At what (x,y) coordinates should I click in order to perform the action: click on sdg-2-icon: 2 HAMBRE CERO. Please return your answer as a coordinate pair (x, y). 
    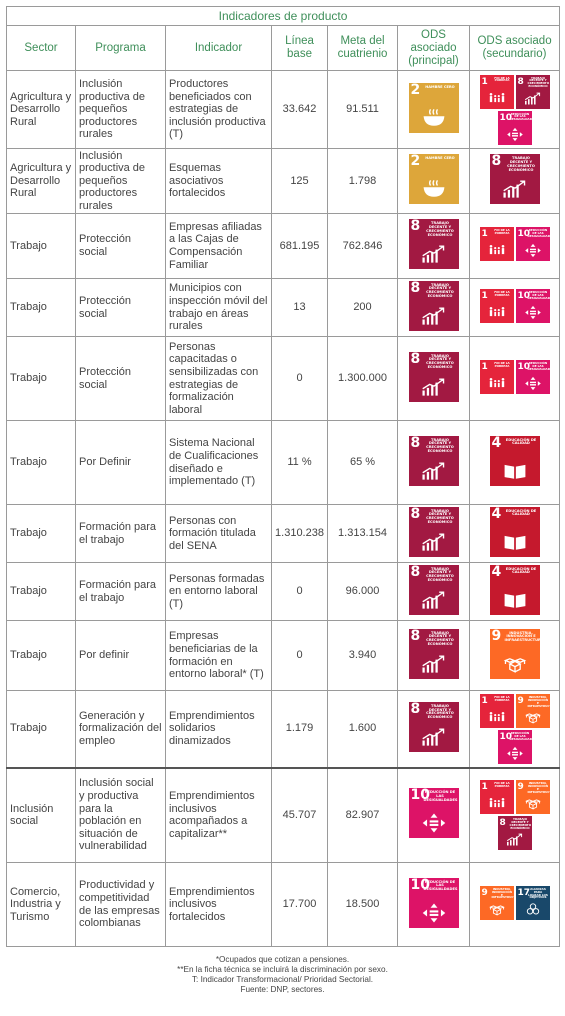
    Looking at the image, I should click on (433, 179).